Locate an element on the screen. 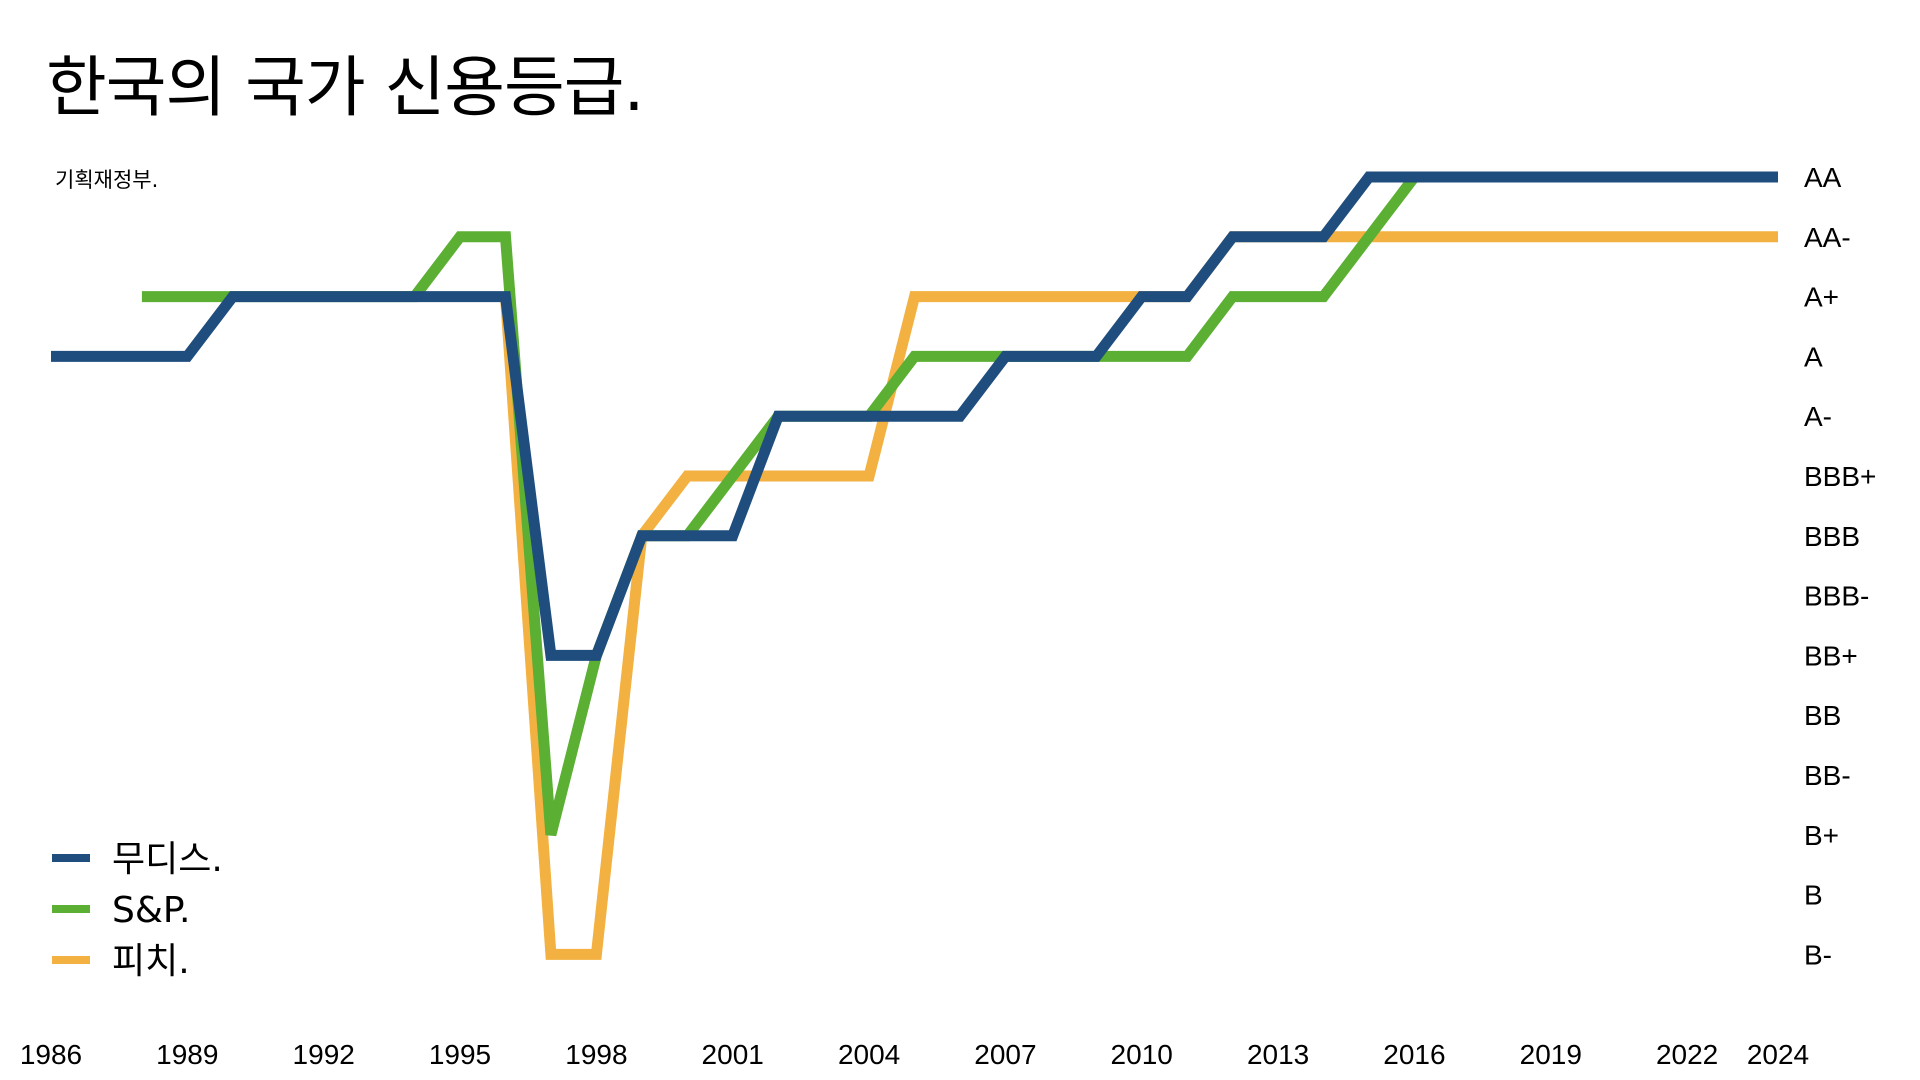 This screenshot has height=1080, width=1920. x-tick-label: 2004 is located at coordinates (869, 1054).